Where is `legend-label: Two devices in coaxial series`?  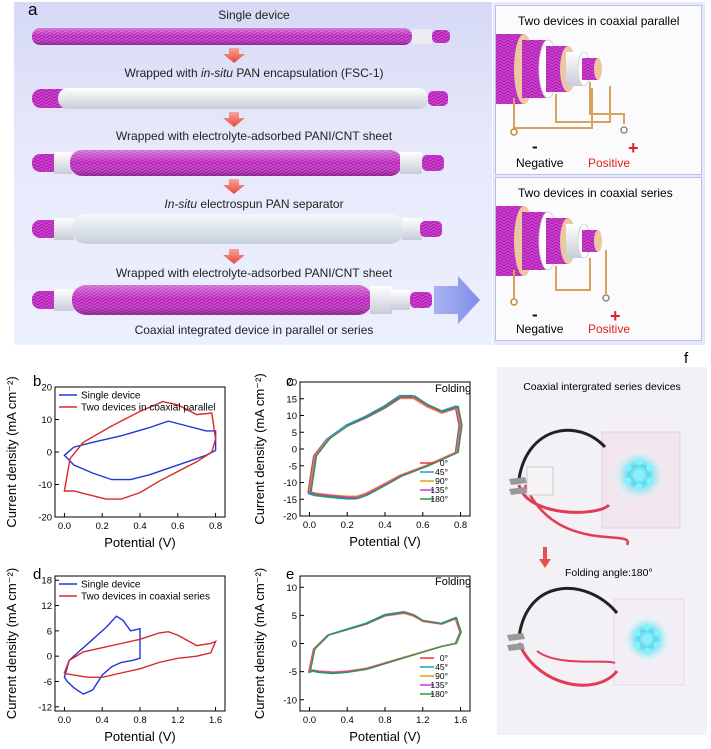
legend-label: Two devices in coaxial series is located at coordinates (145, 597).